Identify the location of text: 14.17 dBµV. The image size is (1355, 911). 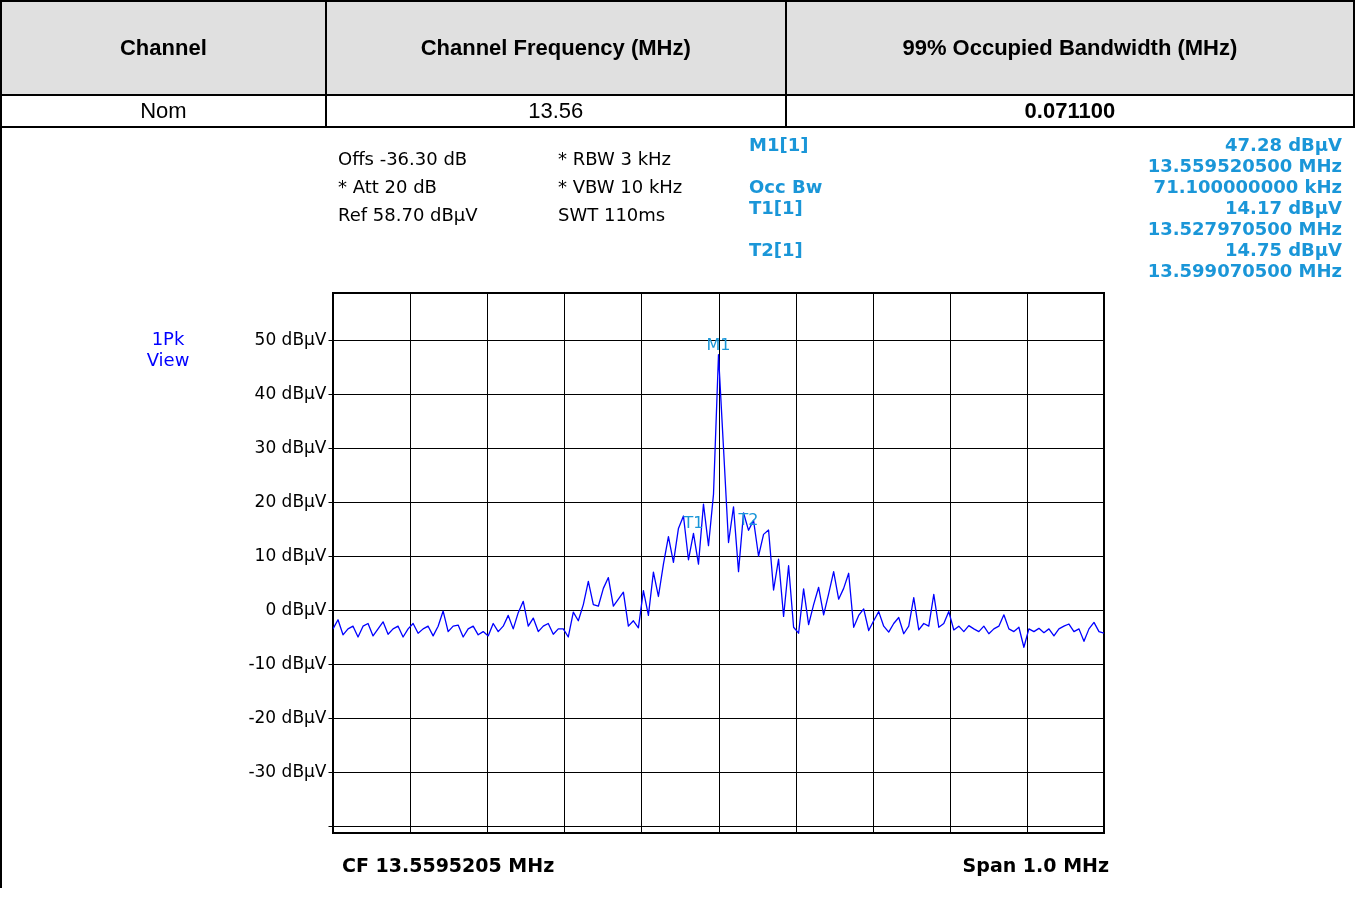
(1283, 207).